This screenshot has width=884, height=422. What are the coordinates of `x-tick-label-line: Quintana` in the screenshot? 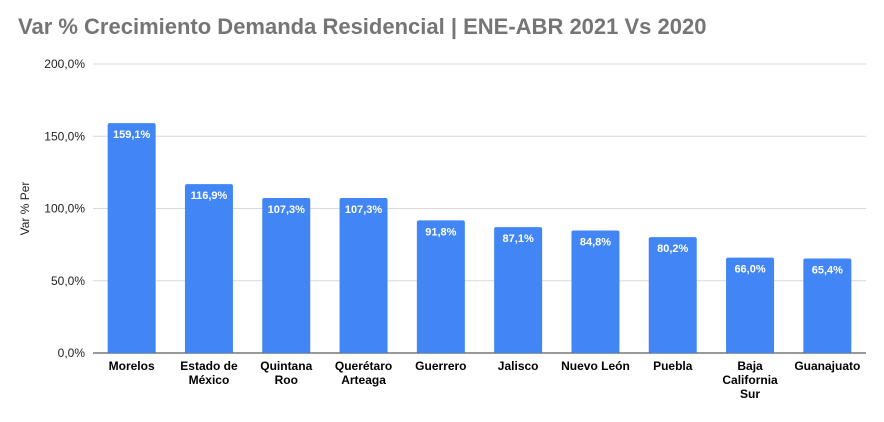 It's located at (286, 366).